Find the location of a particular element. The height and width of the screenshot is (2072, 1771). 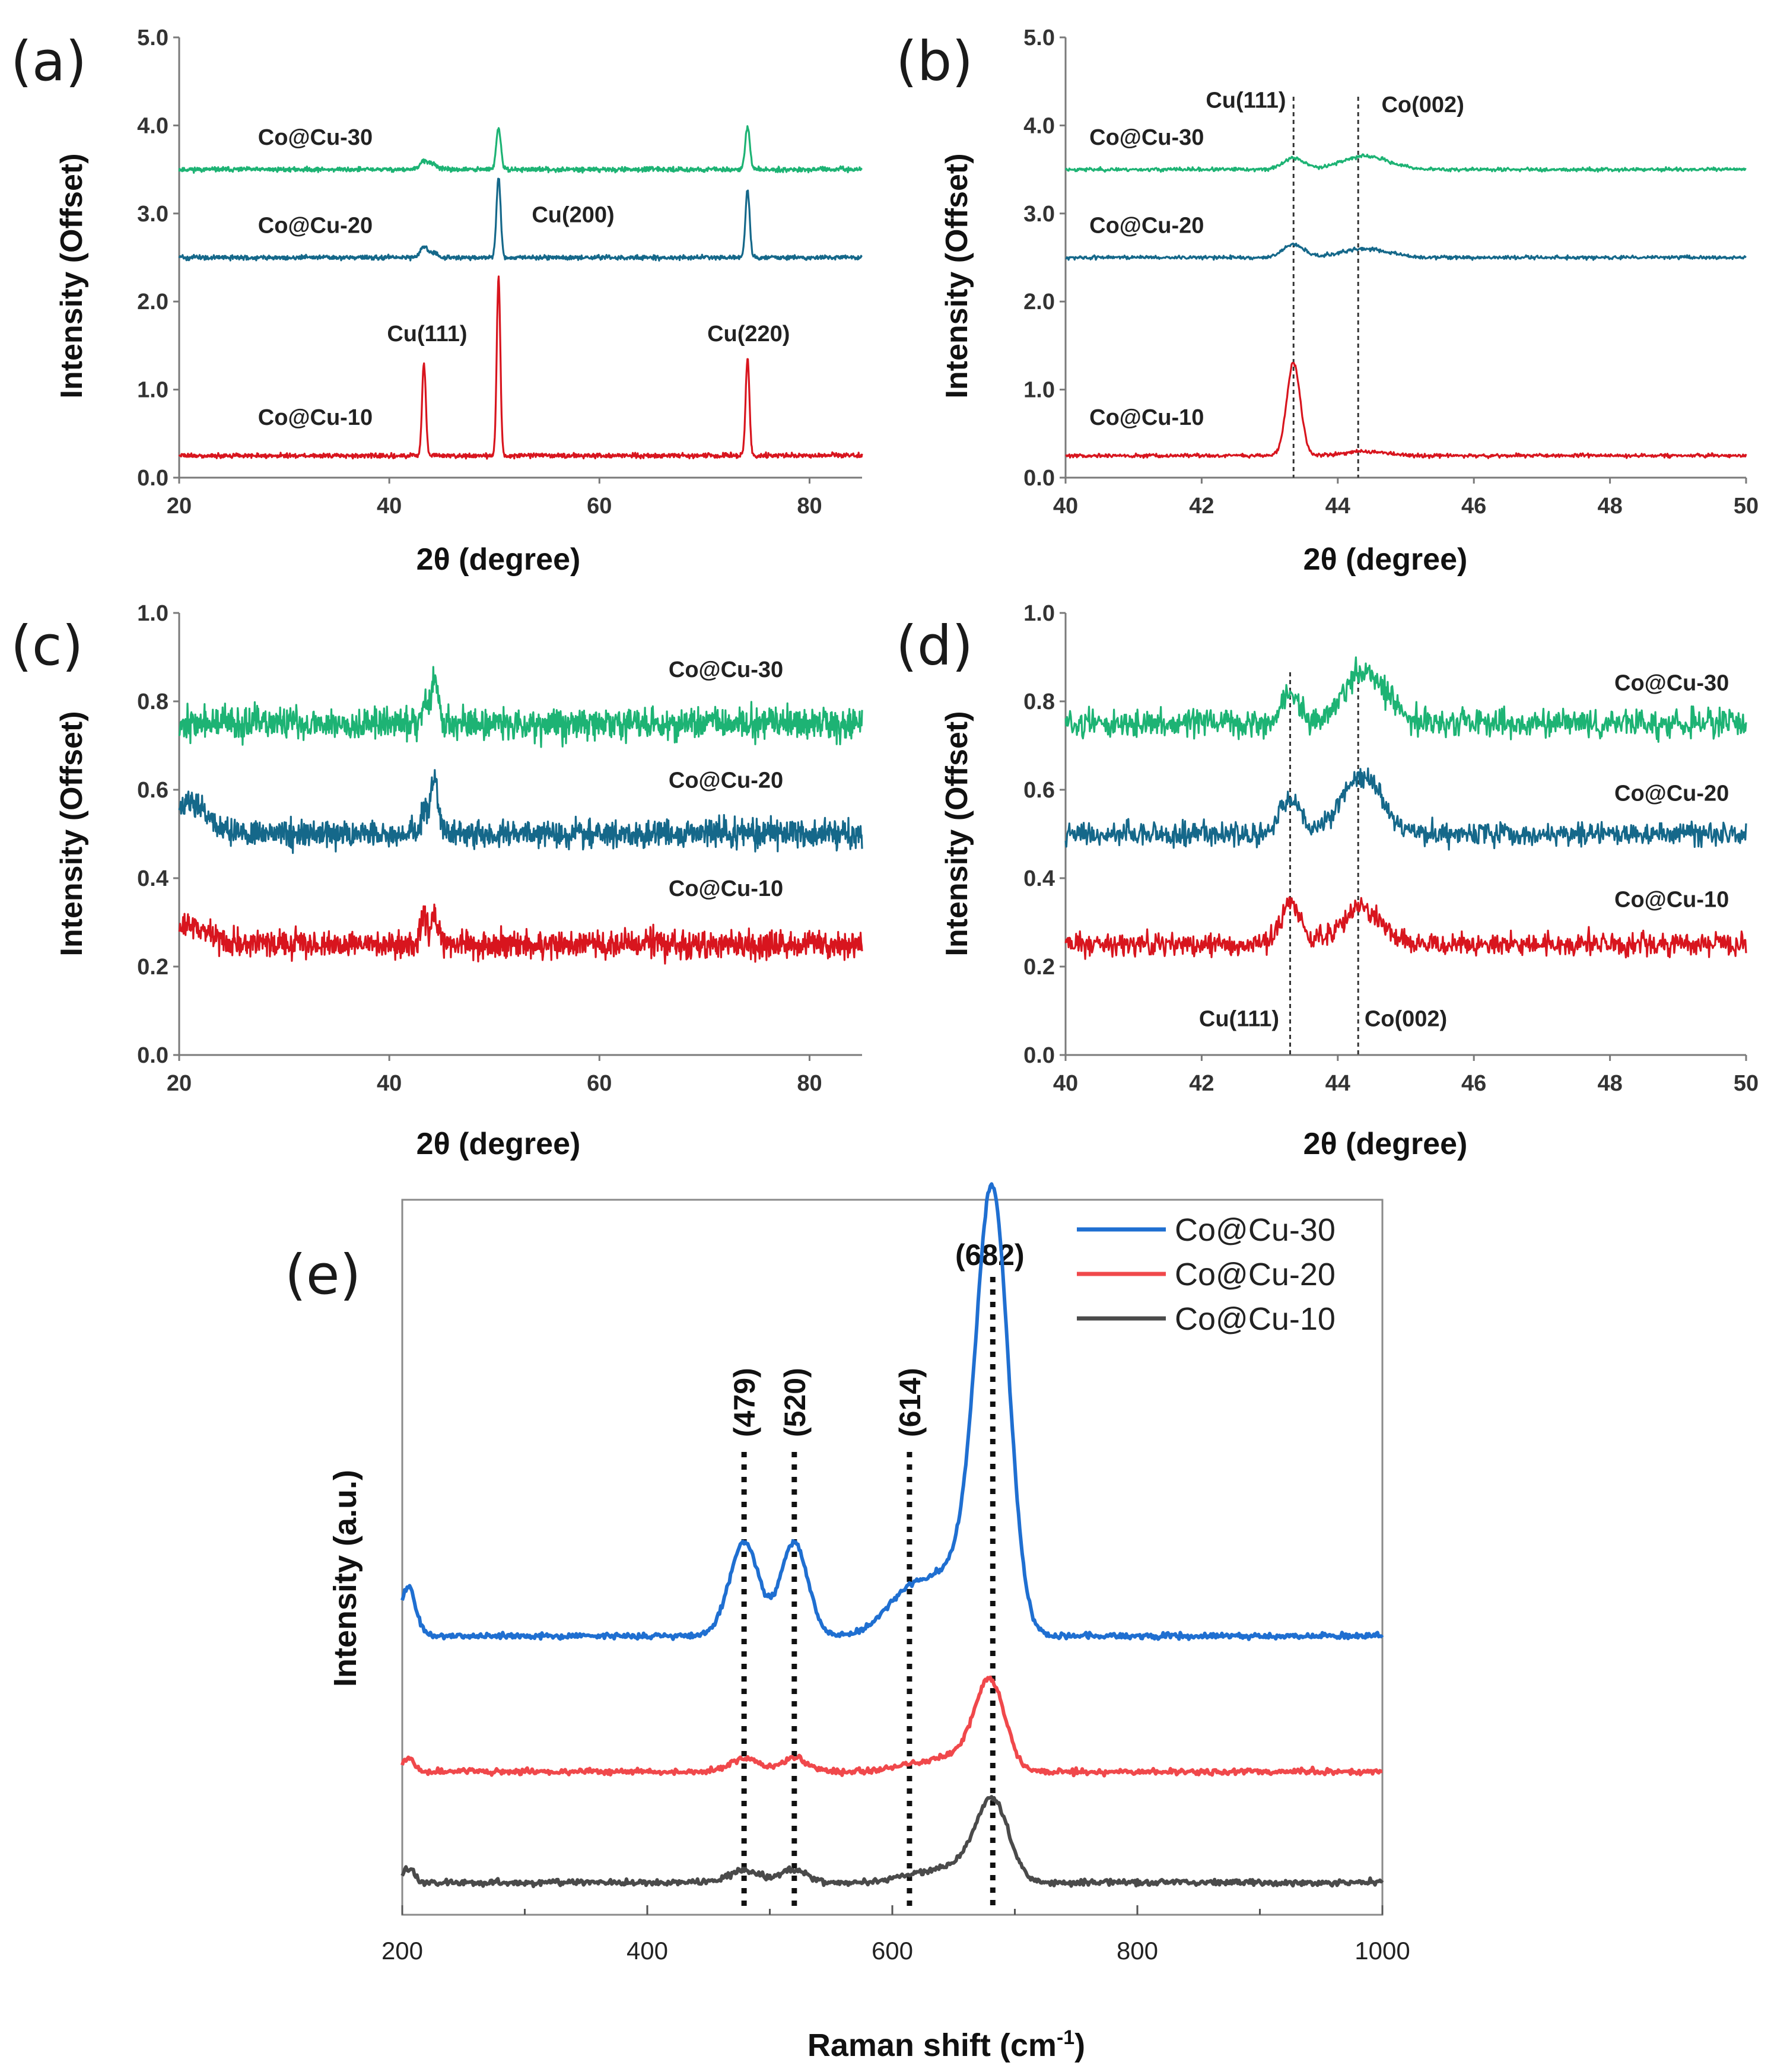

panel-e-xlabel: Raman shift (cm-1) is located at coordinates (946, 2044).